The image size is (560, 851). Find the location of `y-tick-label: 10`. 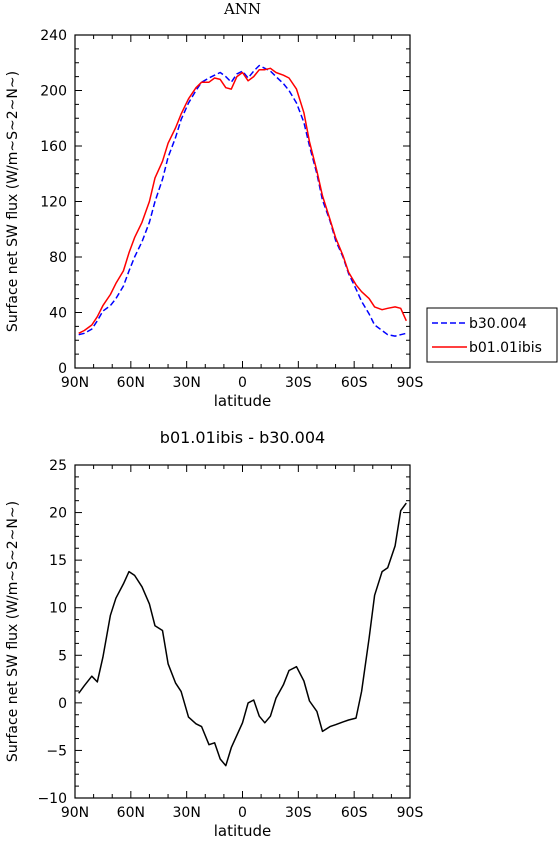

y-tick-label: 10 is located at coordinates (58, 609).